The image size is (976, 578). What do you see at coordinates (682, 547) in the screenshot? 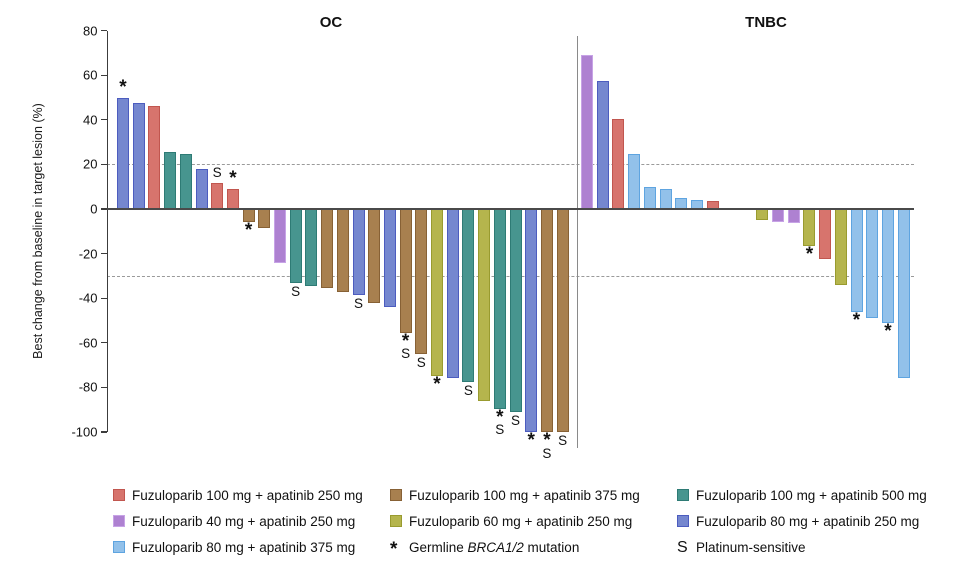
I see `platinum-marker-symbol: S` at bounding box center [682, 547].